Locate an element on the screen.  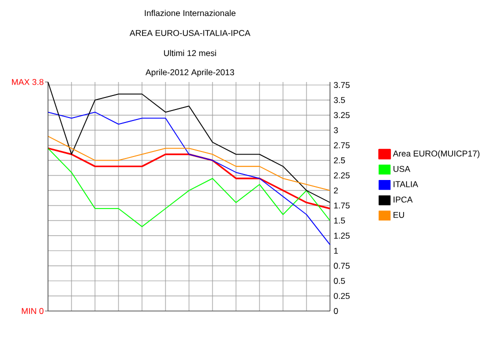
text: Aprile-2012 Aprile-2013 is located at coordinates (190, 73).